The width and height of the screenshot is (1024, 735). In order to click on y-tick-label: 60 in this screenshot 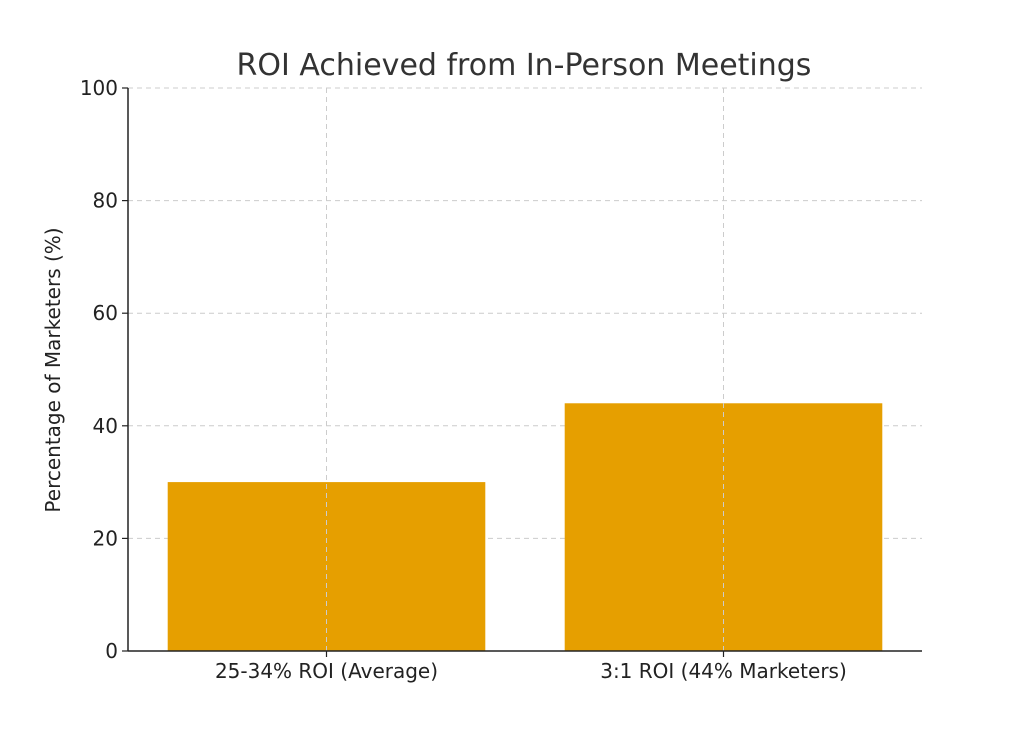, I will do `click(105, 313)`.